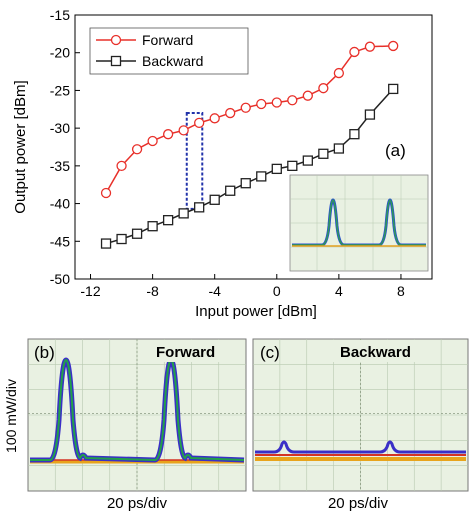 The height and width of the screenshot is (514, 474). Describe the element at coordinates (242, 286) in the screenshot. I see `panel-a-x-axis: -12 -8 -4 0 4 8` at that location.